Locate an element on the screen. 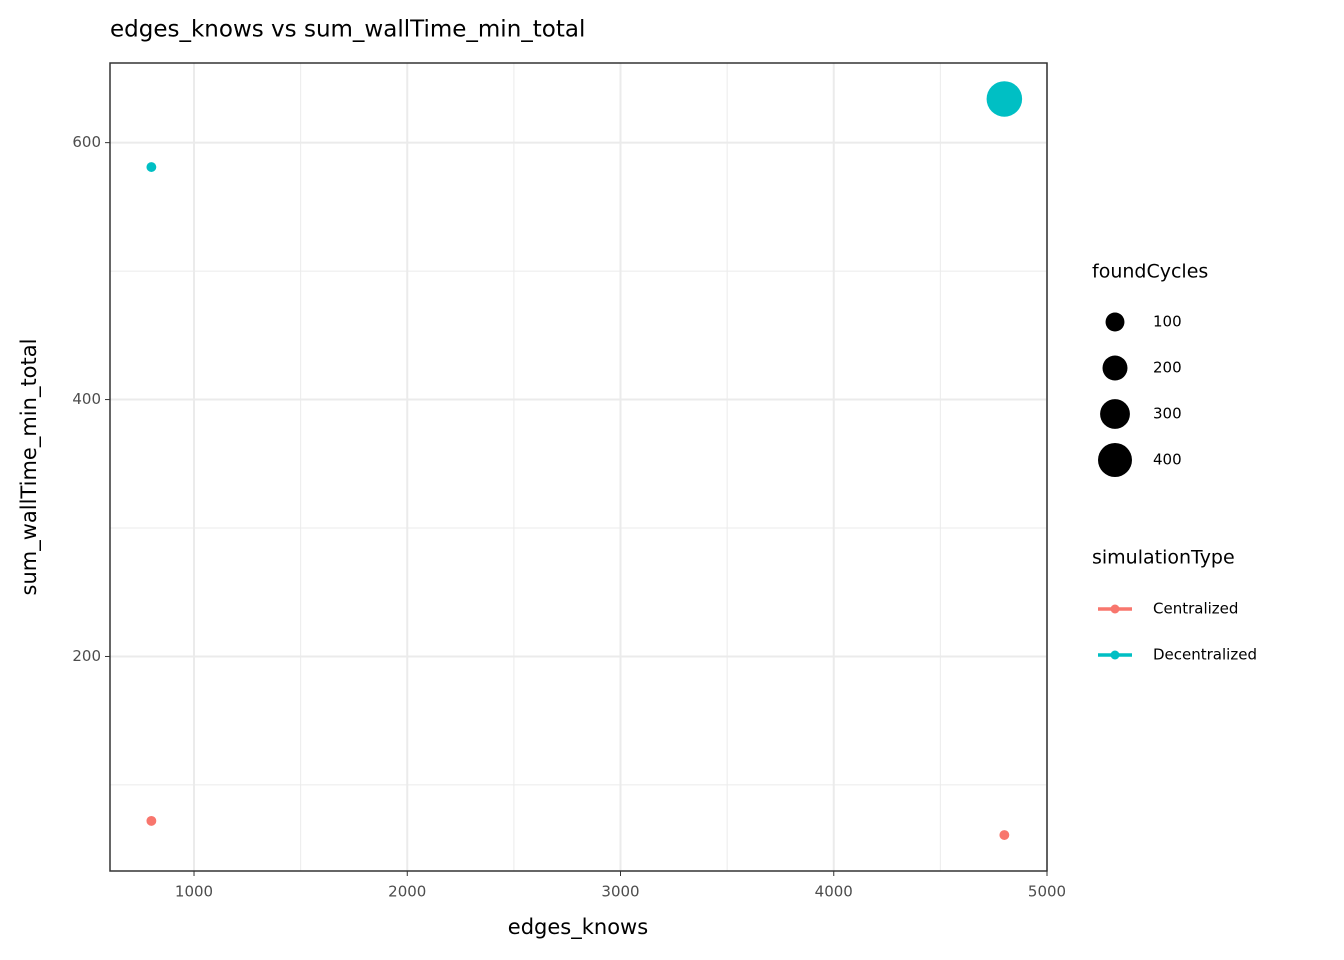 Image resolution: width=1344 pixels, height=960 pixels. size-legend-label: 100 is located at coordinates (1167, 322).